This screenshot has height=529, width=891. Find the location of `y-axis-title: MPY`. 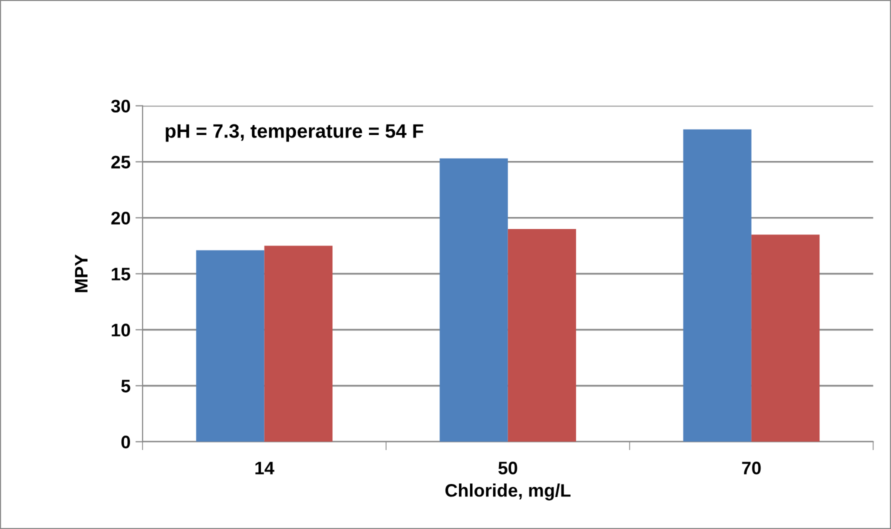

y-axis-title: MPY is located at coordinates (81, 273).